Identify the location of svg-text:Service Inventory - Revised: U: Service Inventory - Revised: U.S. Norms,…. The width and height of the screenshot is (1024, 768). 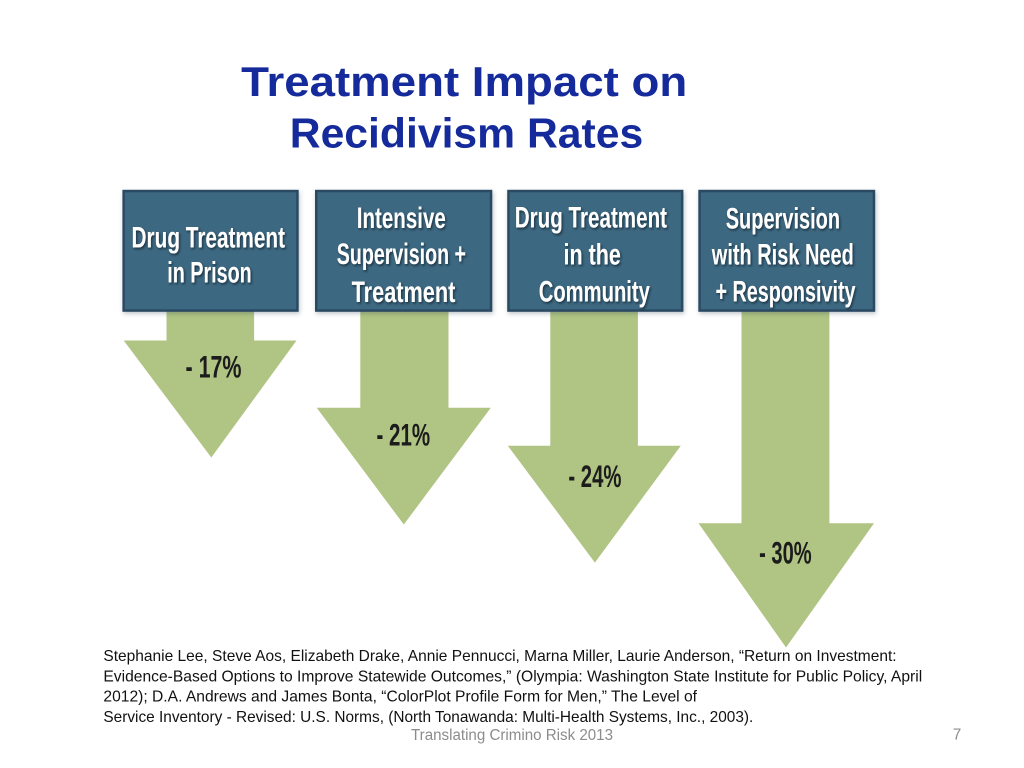
(428, 717).